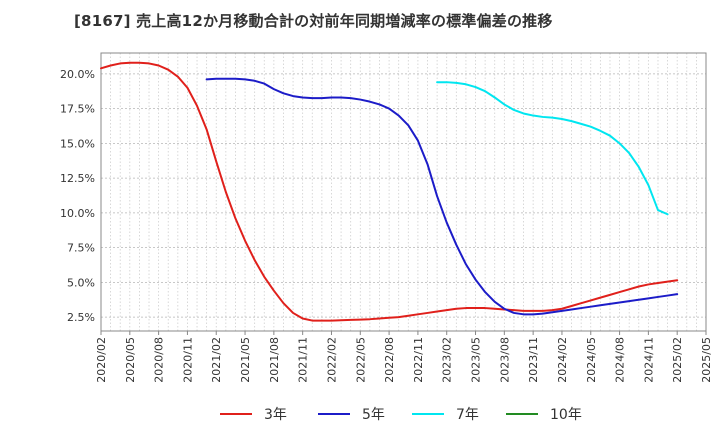 The image size is (720, 440). Describe the element at coordinates (552, 148) in the screenshot. I see `series-line-7年` at that location.